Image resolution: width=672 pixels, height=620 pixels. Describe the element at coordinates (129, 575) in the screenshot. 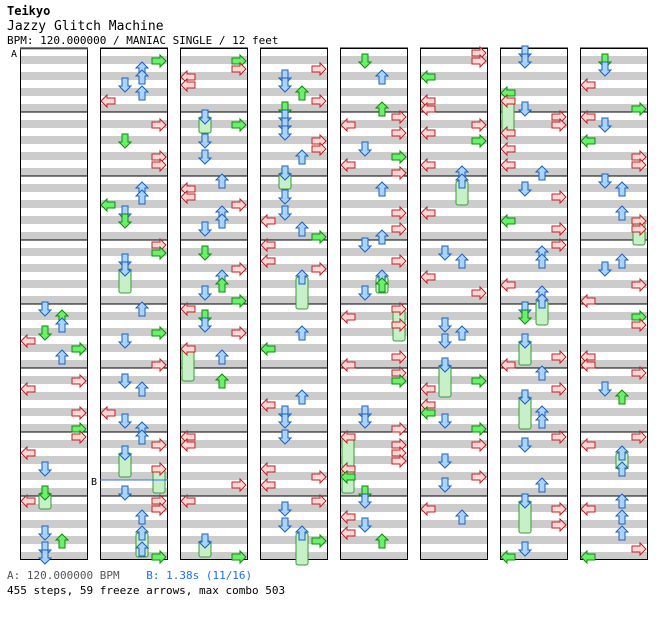

I see `footer-markers: A: 120.000000 BPM B: 1.38s (11/16)` at that location.